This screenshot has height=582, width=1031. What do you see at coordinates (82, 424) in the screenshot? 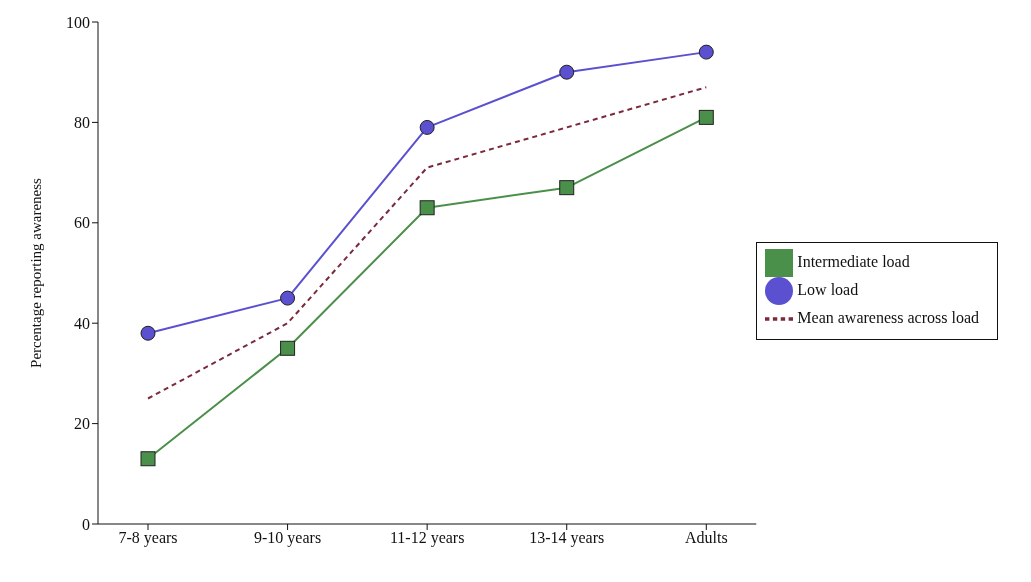
I see `y-tick-label: 20` at bounding box center [82, 424].